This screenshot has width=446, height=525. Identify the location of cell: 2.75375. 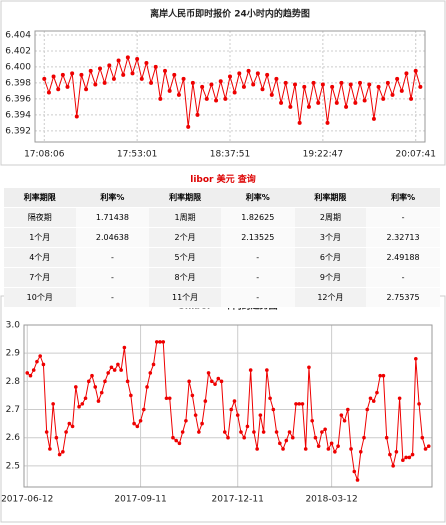
(403, 297).